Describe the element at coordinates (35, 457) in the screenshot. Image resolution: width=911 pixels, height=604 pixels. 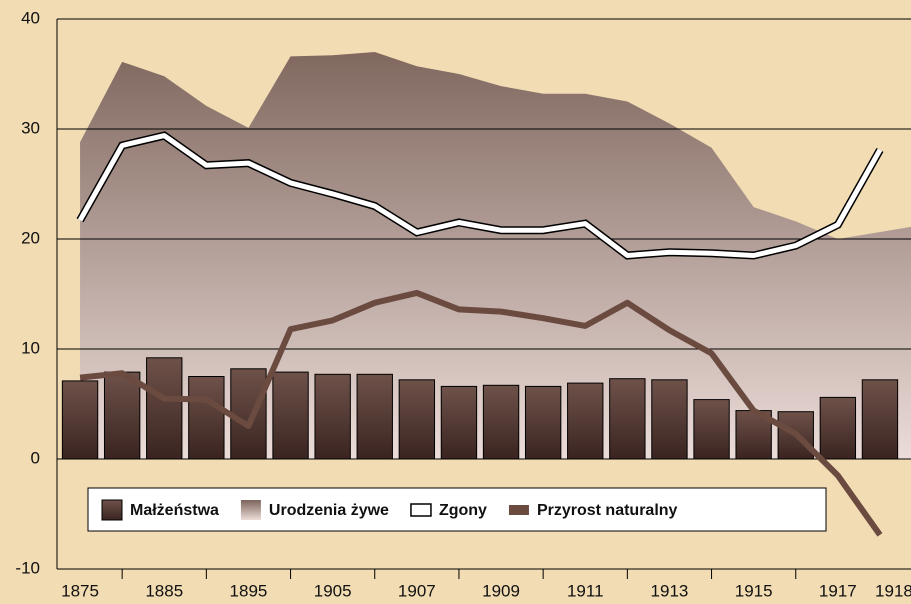
I see `y-tick-label: 0` at that location.